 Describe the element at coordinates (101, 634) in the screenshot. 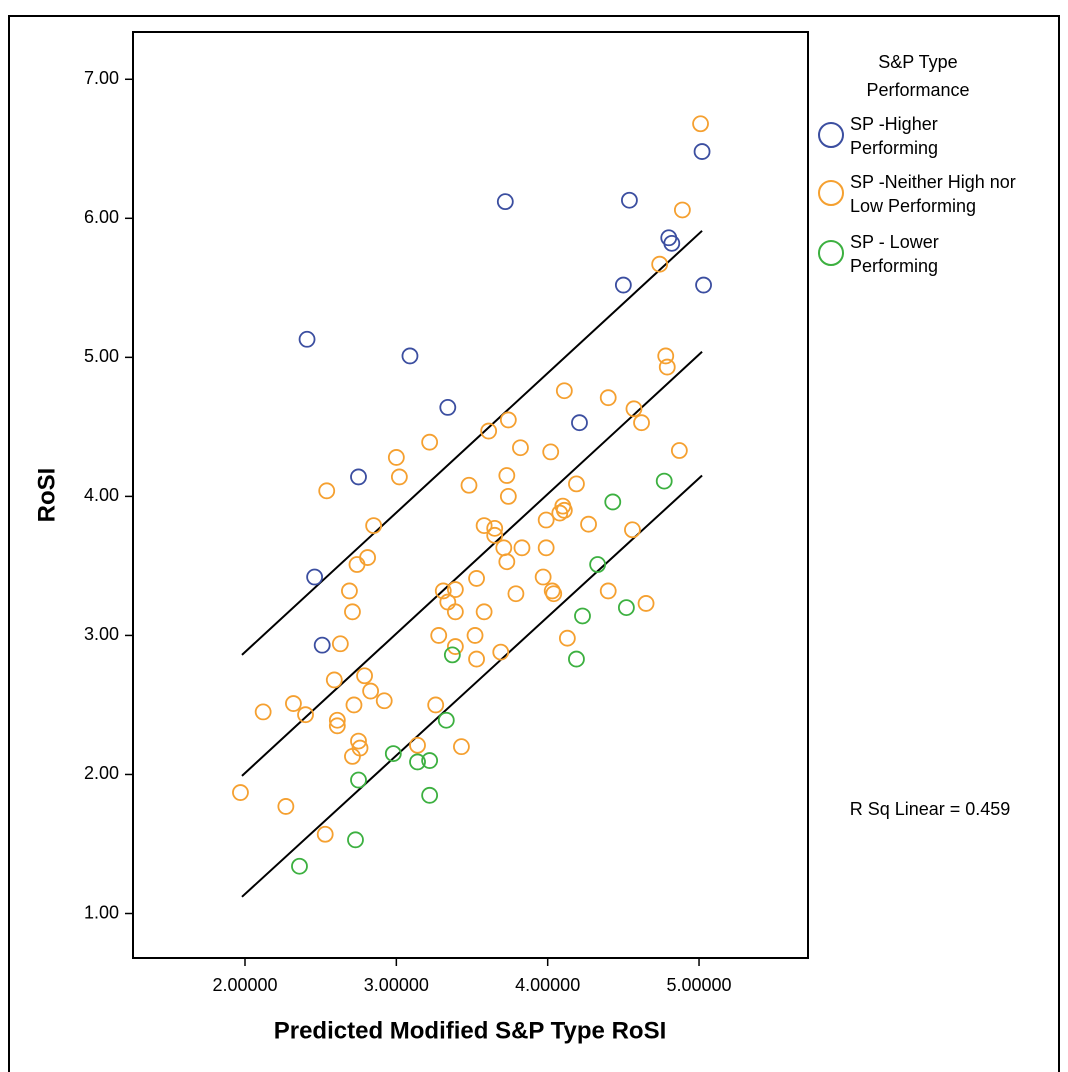

I see `y-tick-label: 3.00` at that location.